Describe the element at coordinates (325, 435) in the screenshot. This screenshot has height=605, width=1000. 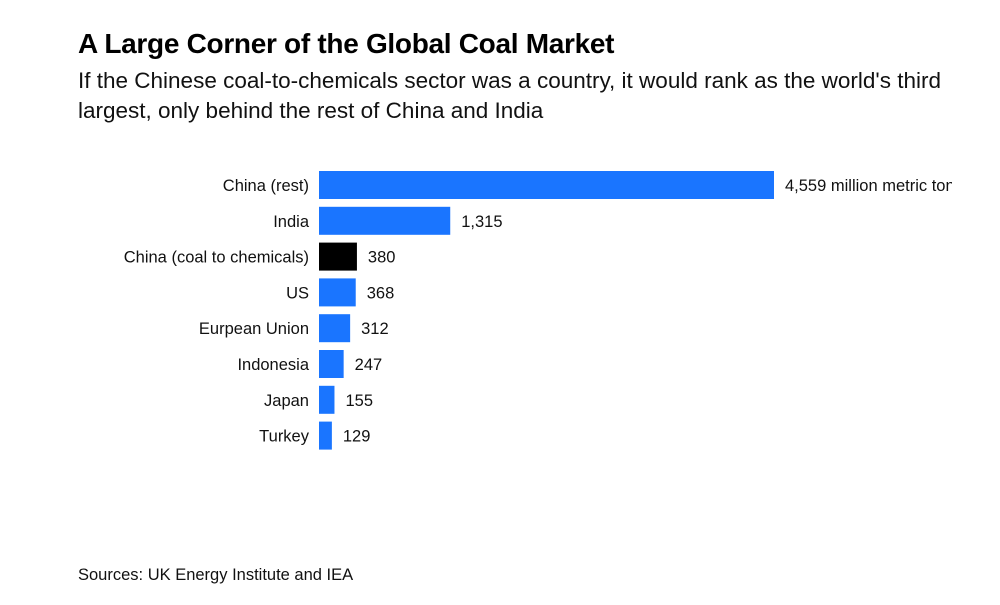
I see `bar-turkey` at that location.